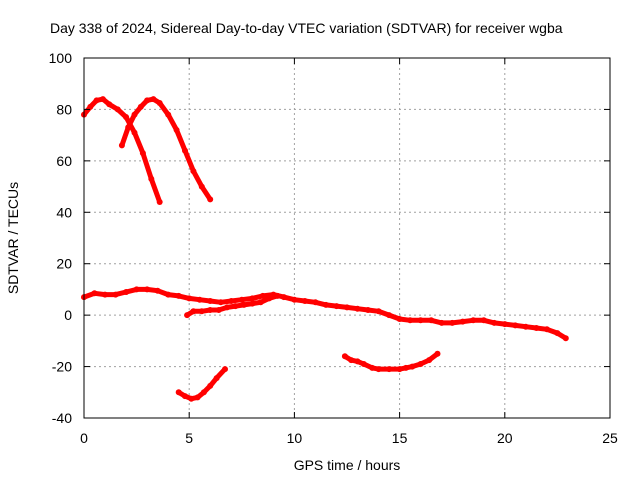 The width and height of the screenshot is (640, 480). What do you see at coordinates (610, 438) in the screenshot?
I see `x-tick-label: 25` at bounding box center [610, 438].